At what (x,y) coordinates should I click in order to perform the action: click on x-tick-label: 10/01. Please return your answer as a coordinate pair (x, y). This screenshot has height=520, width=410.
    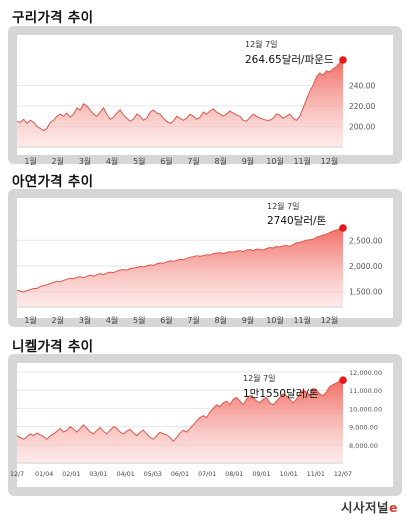
    Looking at the image, I should click on (289, 474).